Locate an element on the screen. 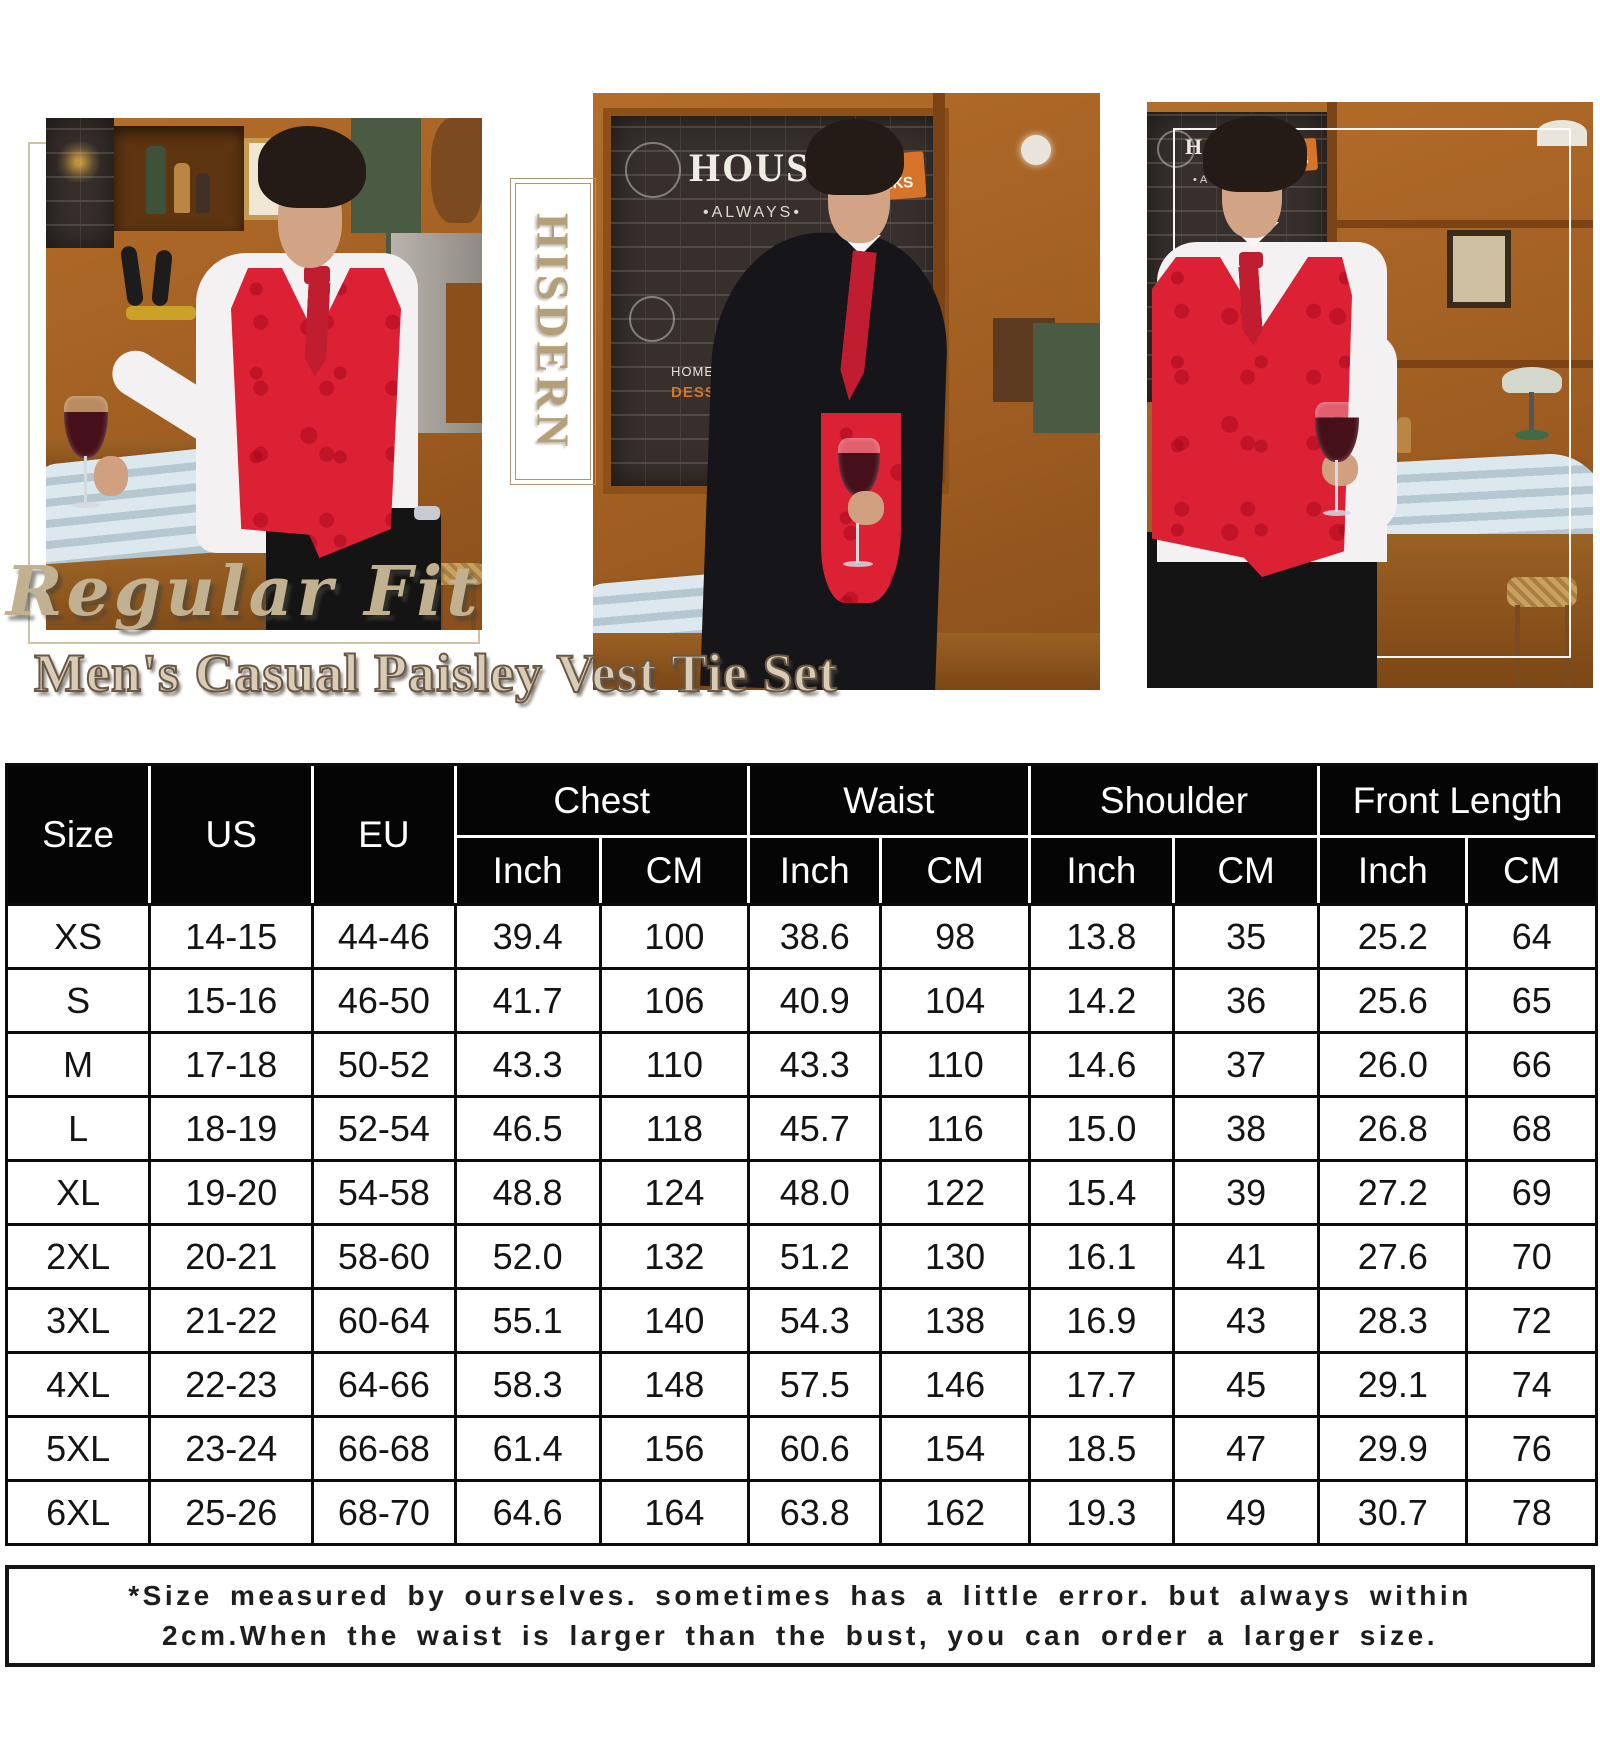 Image resolution: width=1600 pixels, height=1740 pixels. size-cell-front_in: 25.2 is located at coordinates (1393, 936).